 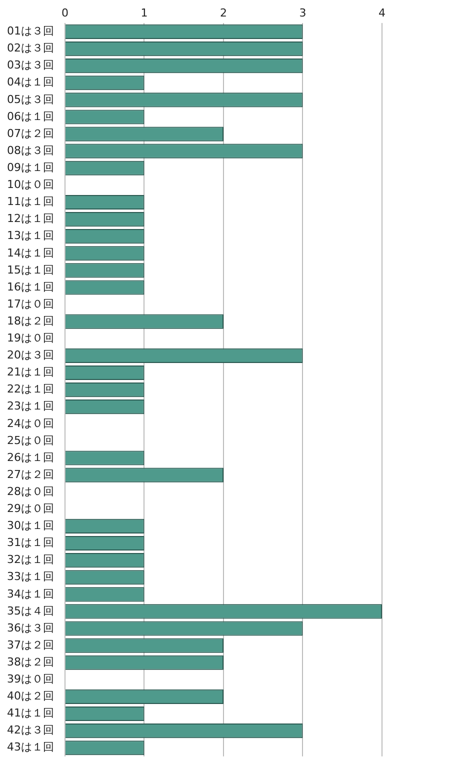 What do you see at coordinates (30, 440) in the screenshot?
I see `y-tick-label: 25は０回` at bounding box center [30, 440].